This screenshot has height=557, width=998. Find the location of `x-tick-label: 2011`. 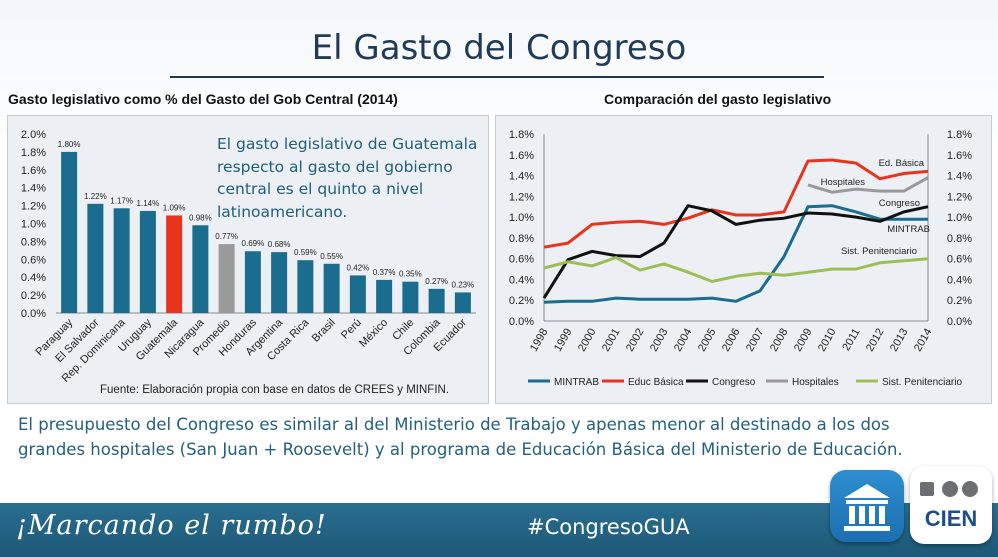

x-tick-label: 2011 is located at coordinates (851, 340).